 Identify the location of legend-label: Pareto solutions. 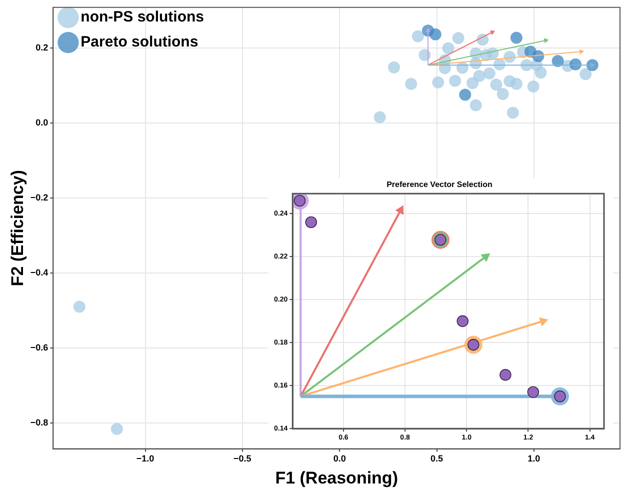
(139, 42).